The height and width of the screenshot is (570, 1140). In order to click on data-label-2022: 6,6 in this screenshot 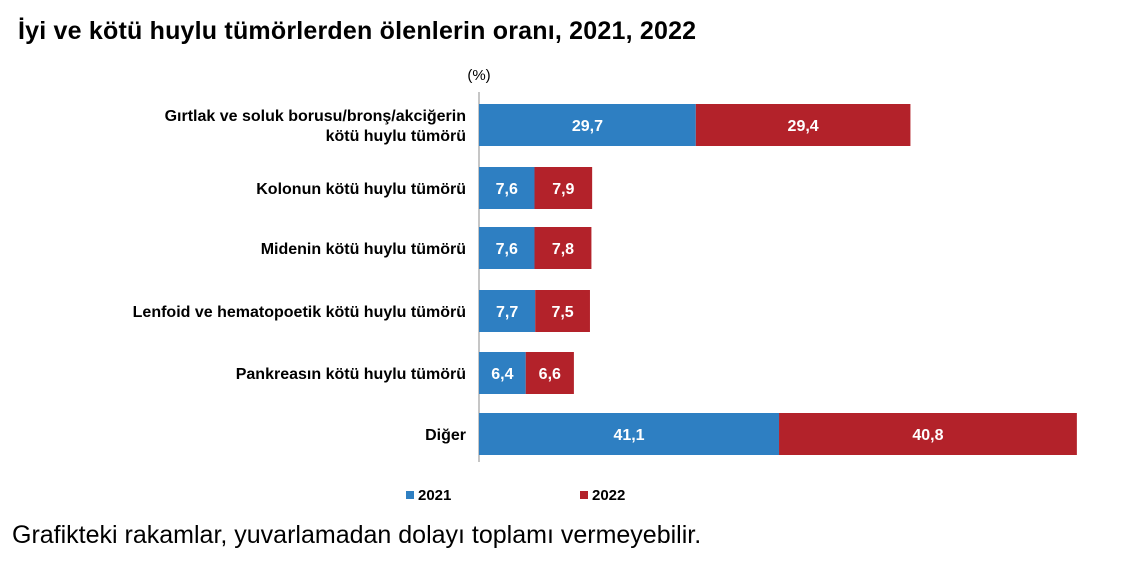, I will do `click(550, 374)`.